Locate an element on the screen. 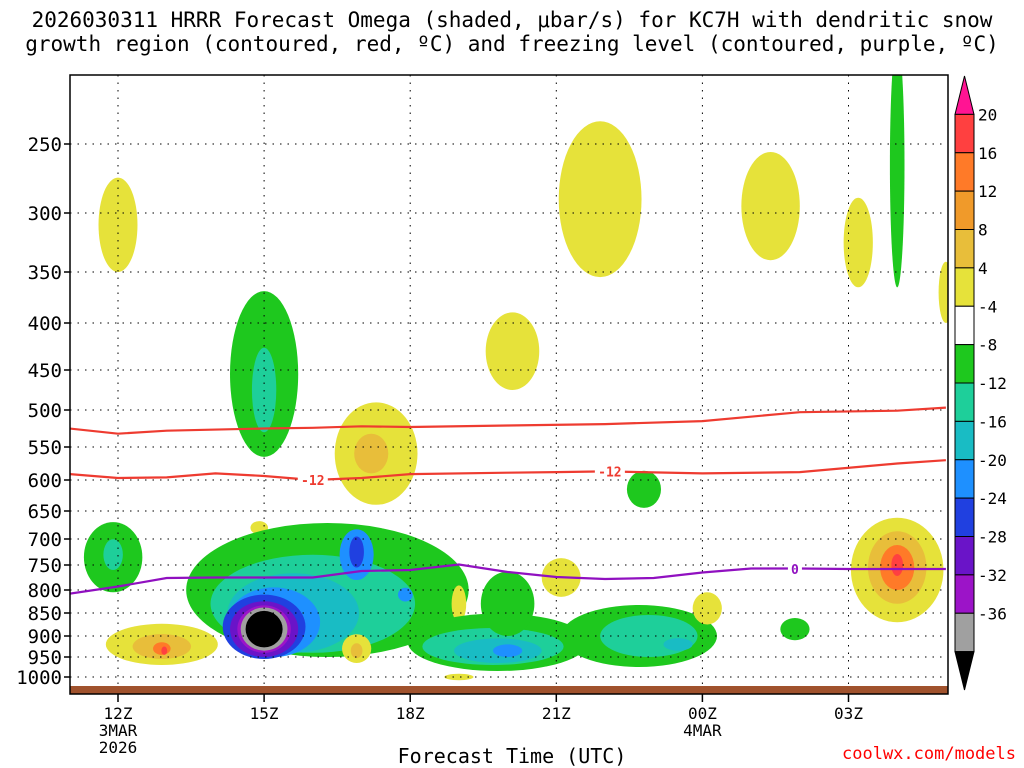  x-axis-title: Forecast Time (UTC) is located at coordinates (512, 756).